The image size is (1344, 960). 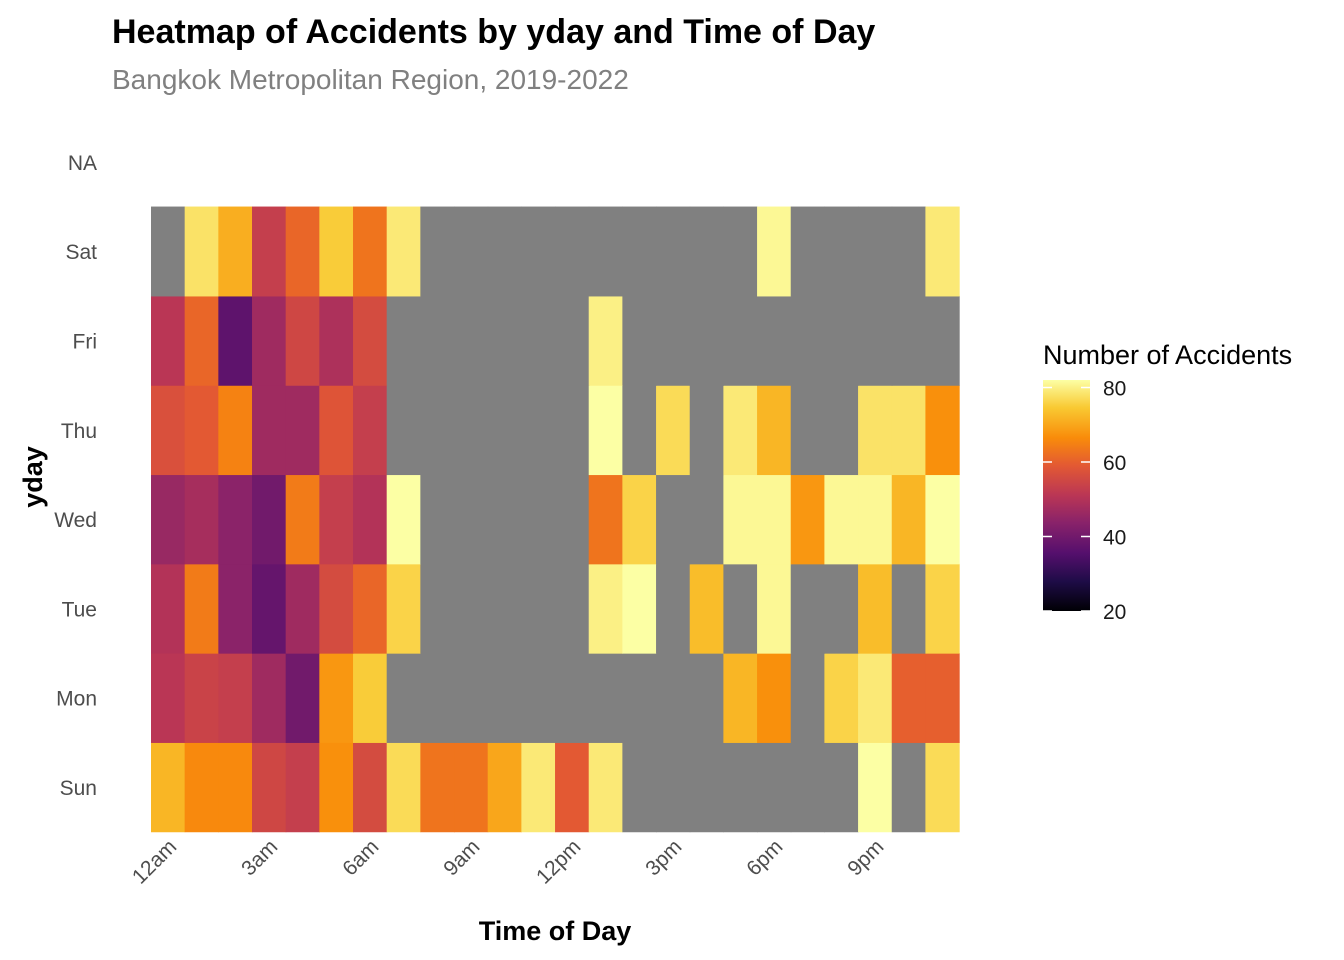 I want to click on y-axis-ticks: Sun Mon Tue Wed Thu Fri Sat NA, so click(x=75, y=476).